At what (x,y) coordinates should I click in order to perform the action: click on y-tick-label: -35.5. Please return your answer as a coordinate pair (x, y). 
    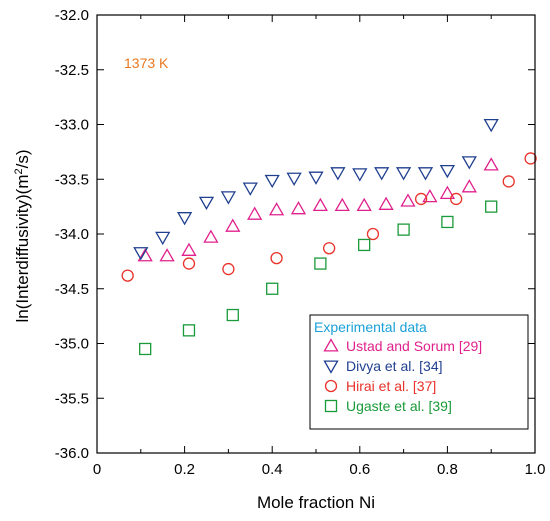
    Looking at the image, I should click on (72, 398).